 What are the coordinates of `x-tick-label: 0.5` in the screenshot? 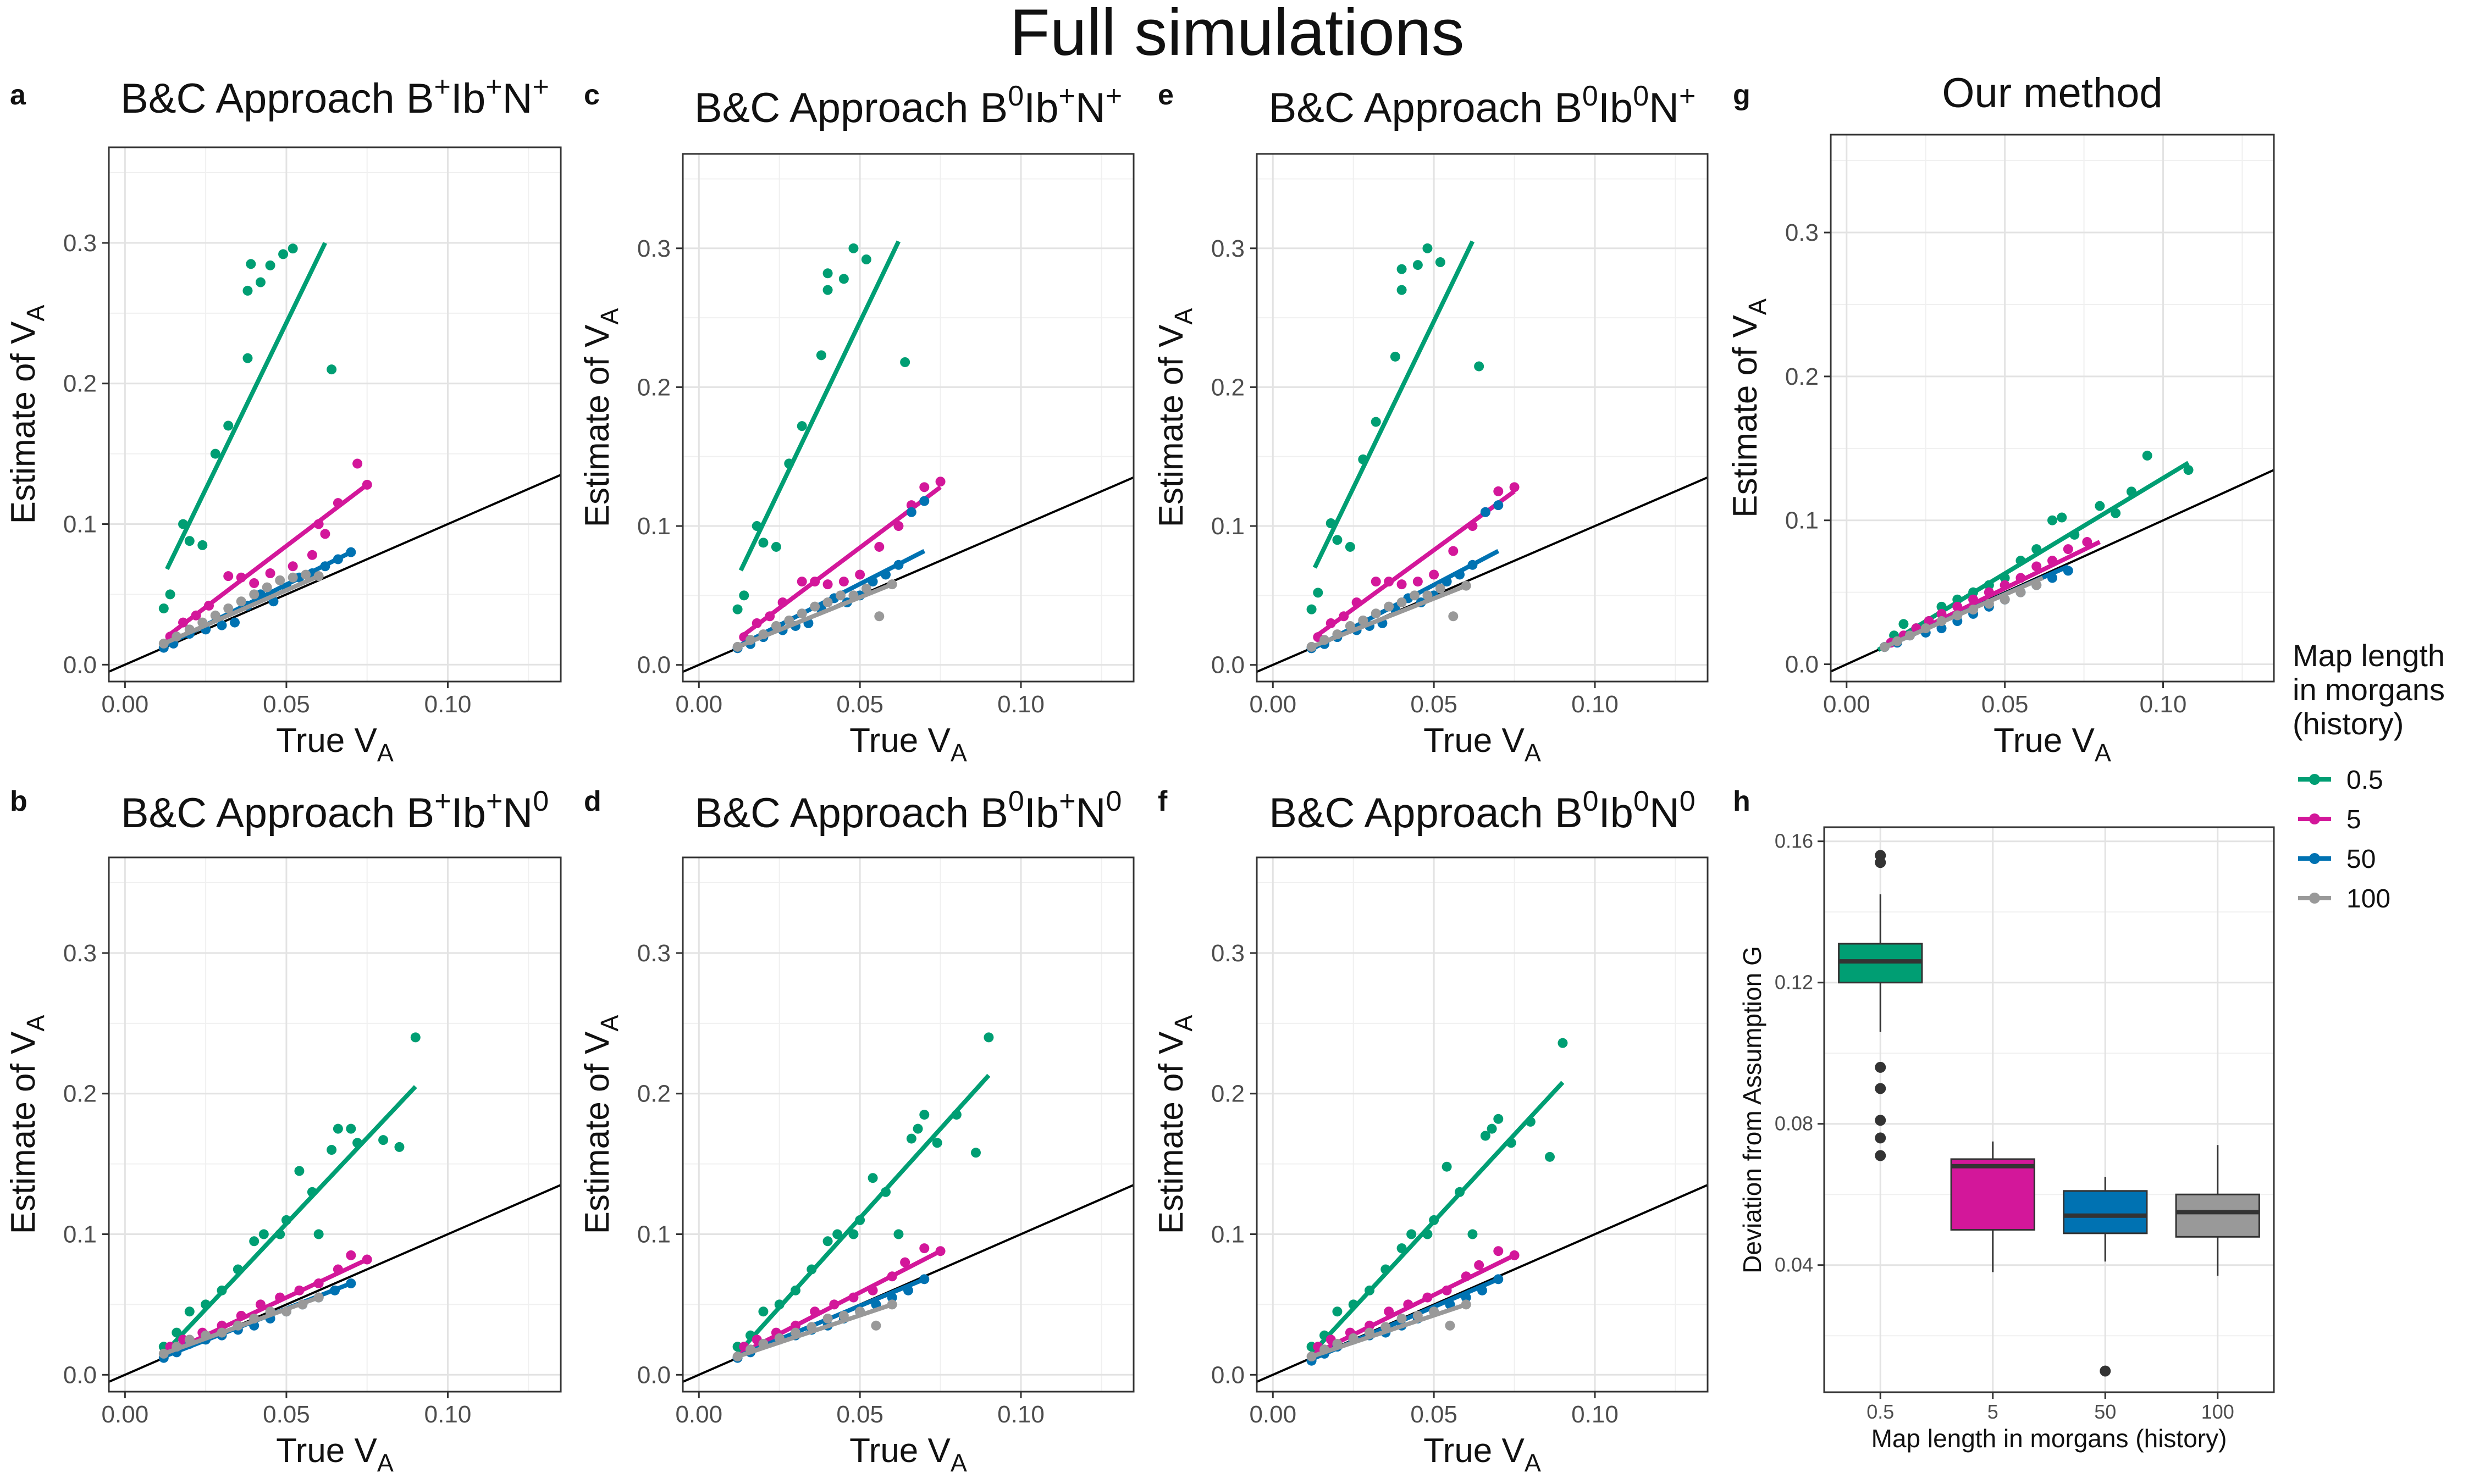 It's located at (1880, 1411).